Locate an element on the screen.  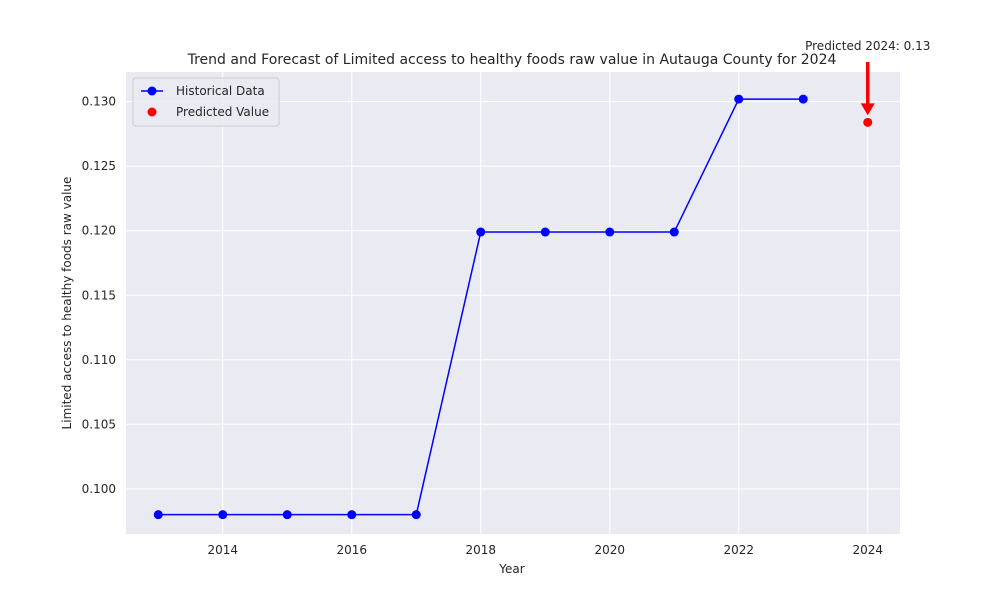
annotation: Predicted 2024: 0.13 is located at coordinates (867, 77).